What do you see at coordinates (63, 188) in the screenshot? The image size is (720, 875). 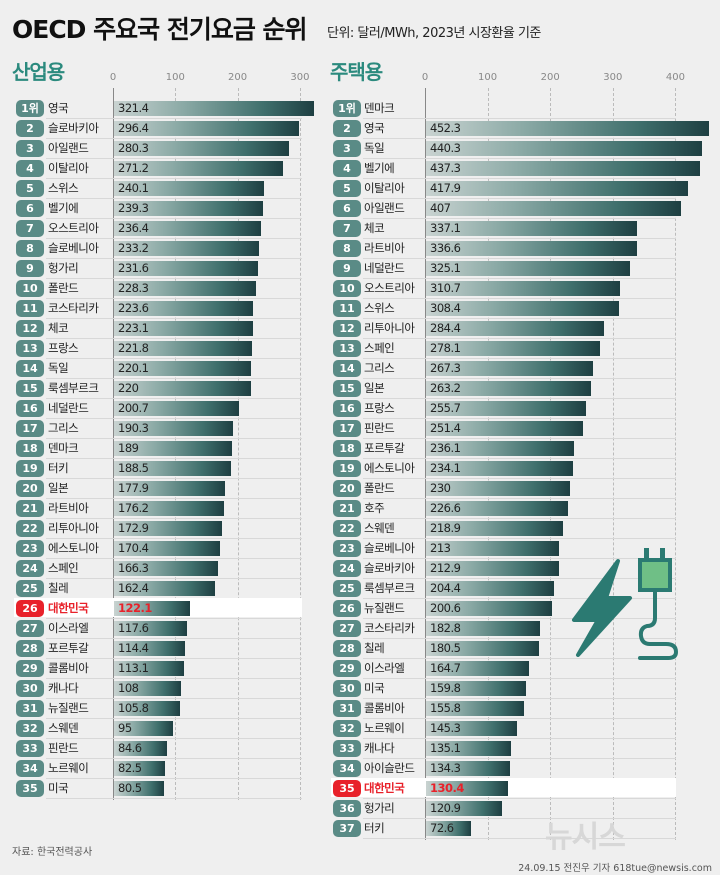 I see `country-label: 스위스` at bounding box center [63, 188].